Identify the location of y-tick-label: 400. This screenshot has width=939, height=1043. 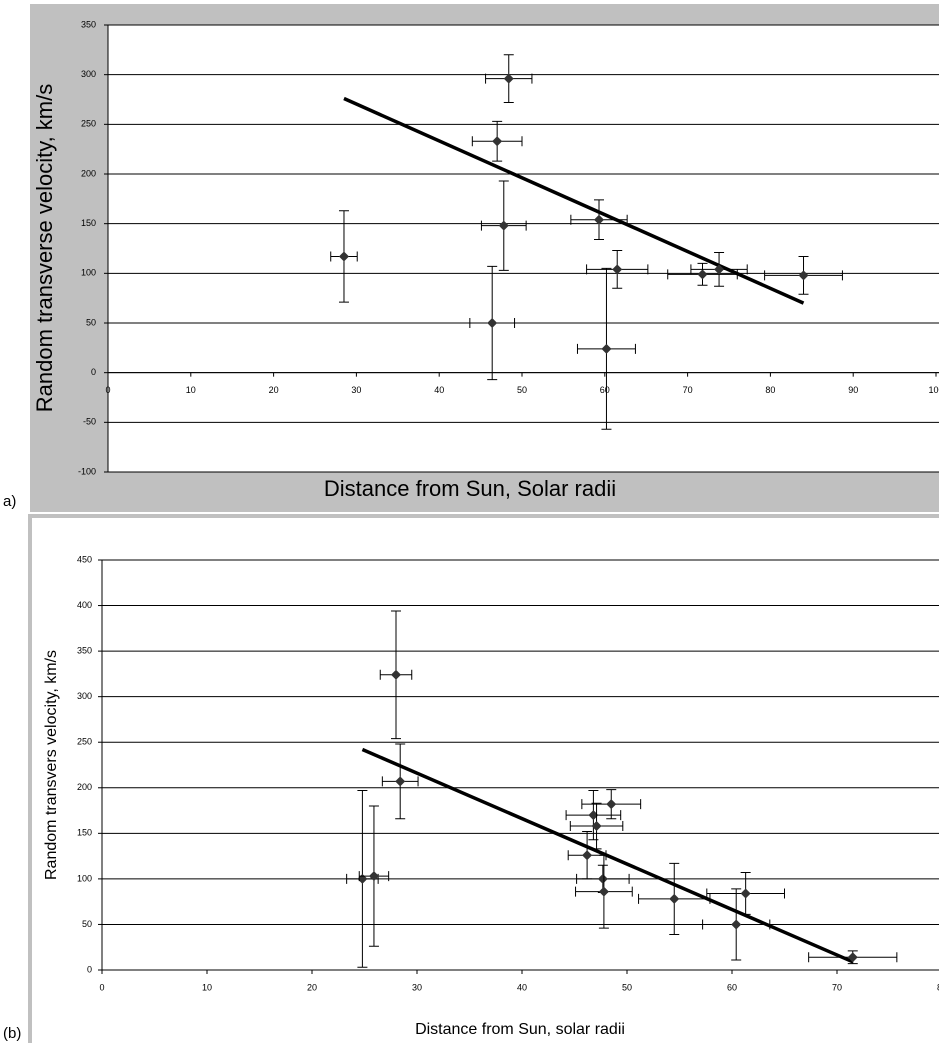
(84, 605).